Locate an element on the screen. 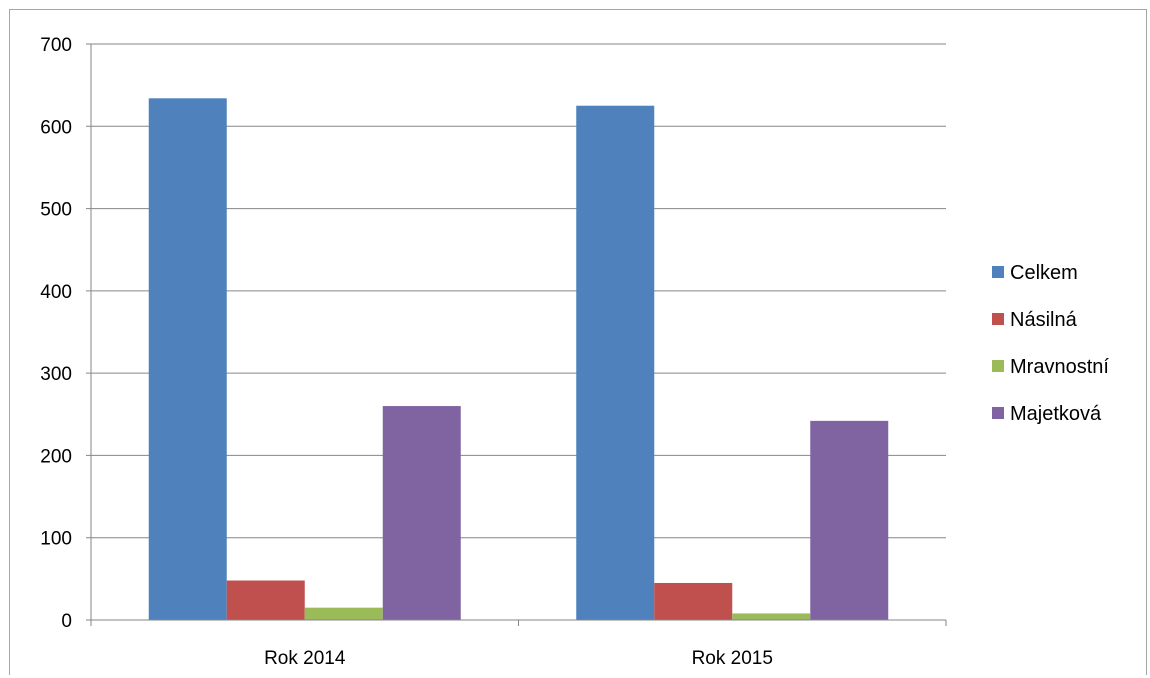 This screenshot has height=678, width=1150. y-tick-label: 700 is located at coordinates (56, 45).